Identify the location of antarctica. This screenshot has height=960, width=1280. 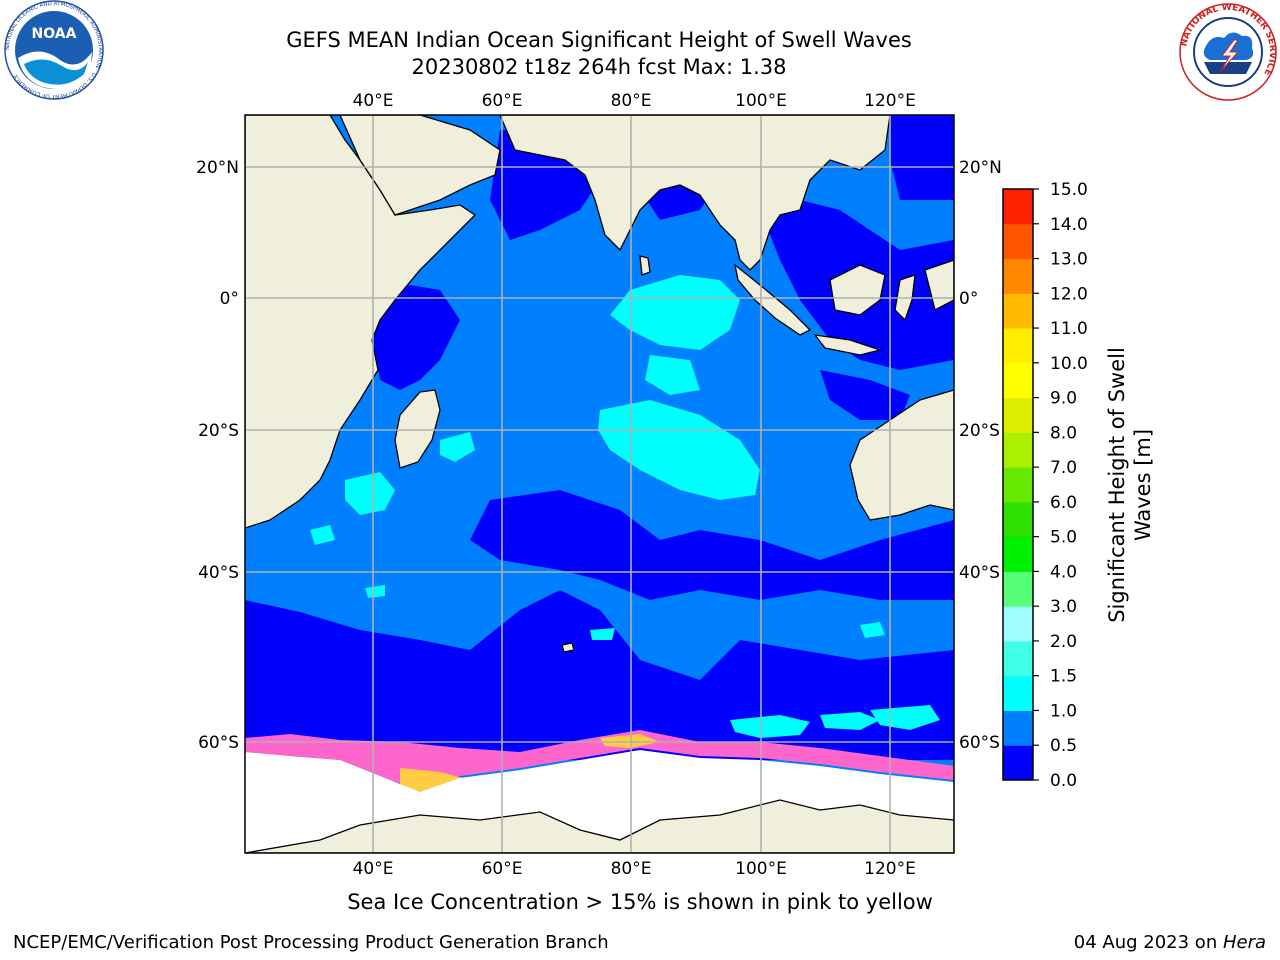
(599, 826).